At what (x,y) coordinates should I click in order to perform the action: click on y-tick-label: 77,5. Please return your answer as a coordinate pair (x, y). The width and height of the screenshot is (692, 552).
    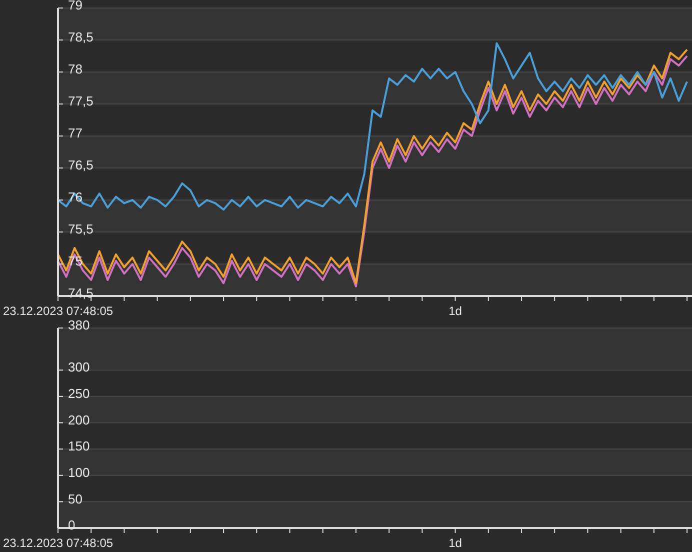
    Looking at the image, I should click on (81, 101).